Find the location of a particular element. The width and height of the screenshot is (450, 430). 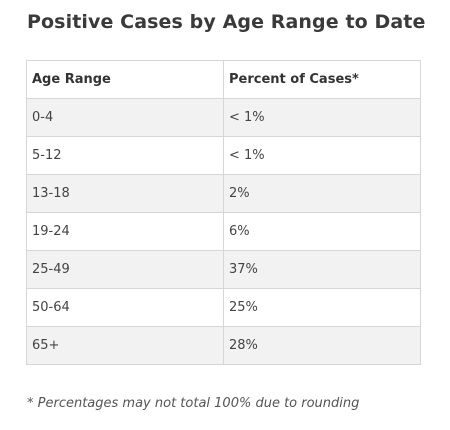

table-title: Positive Cases by Age Range to Date is located at coordinates (226, 22).